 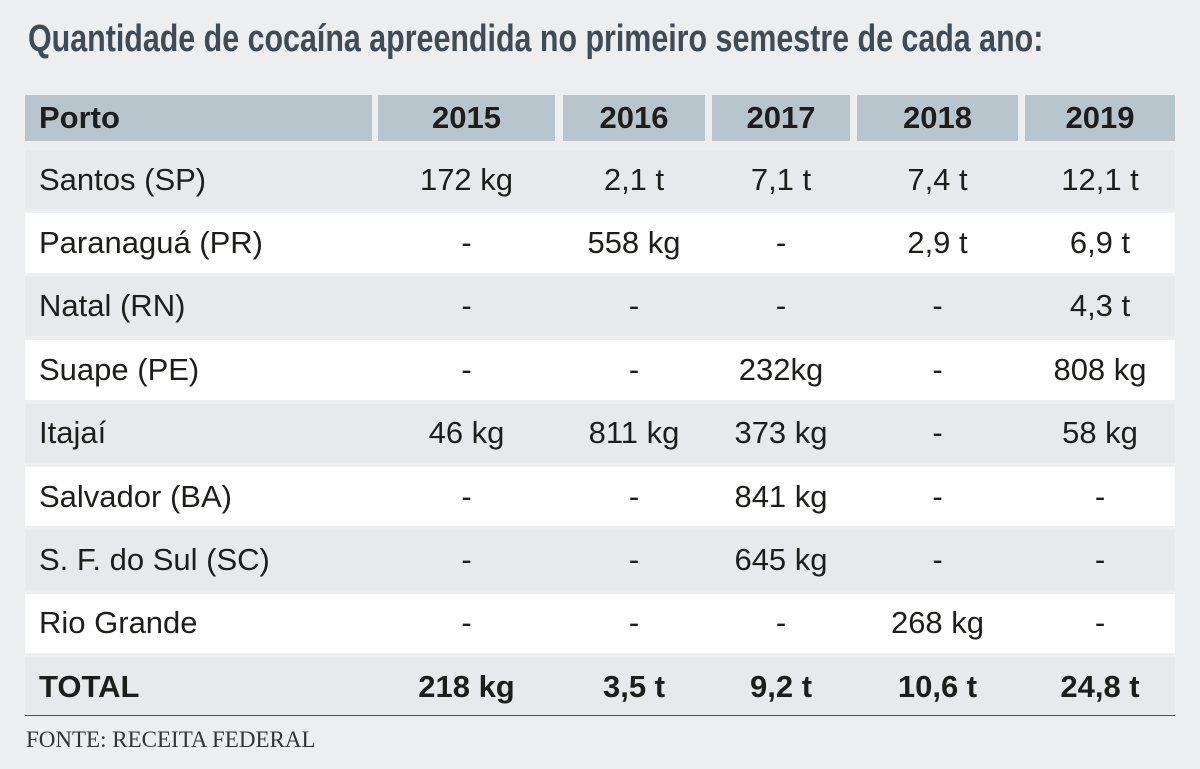 I want to click on table-cell: Santos (SP), so click(x=123, y=179).